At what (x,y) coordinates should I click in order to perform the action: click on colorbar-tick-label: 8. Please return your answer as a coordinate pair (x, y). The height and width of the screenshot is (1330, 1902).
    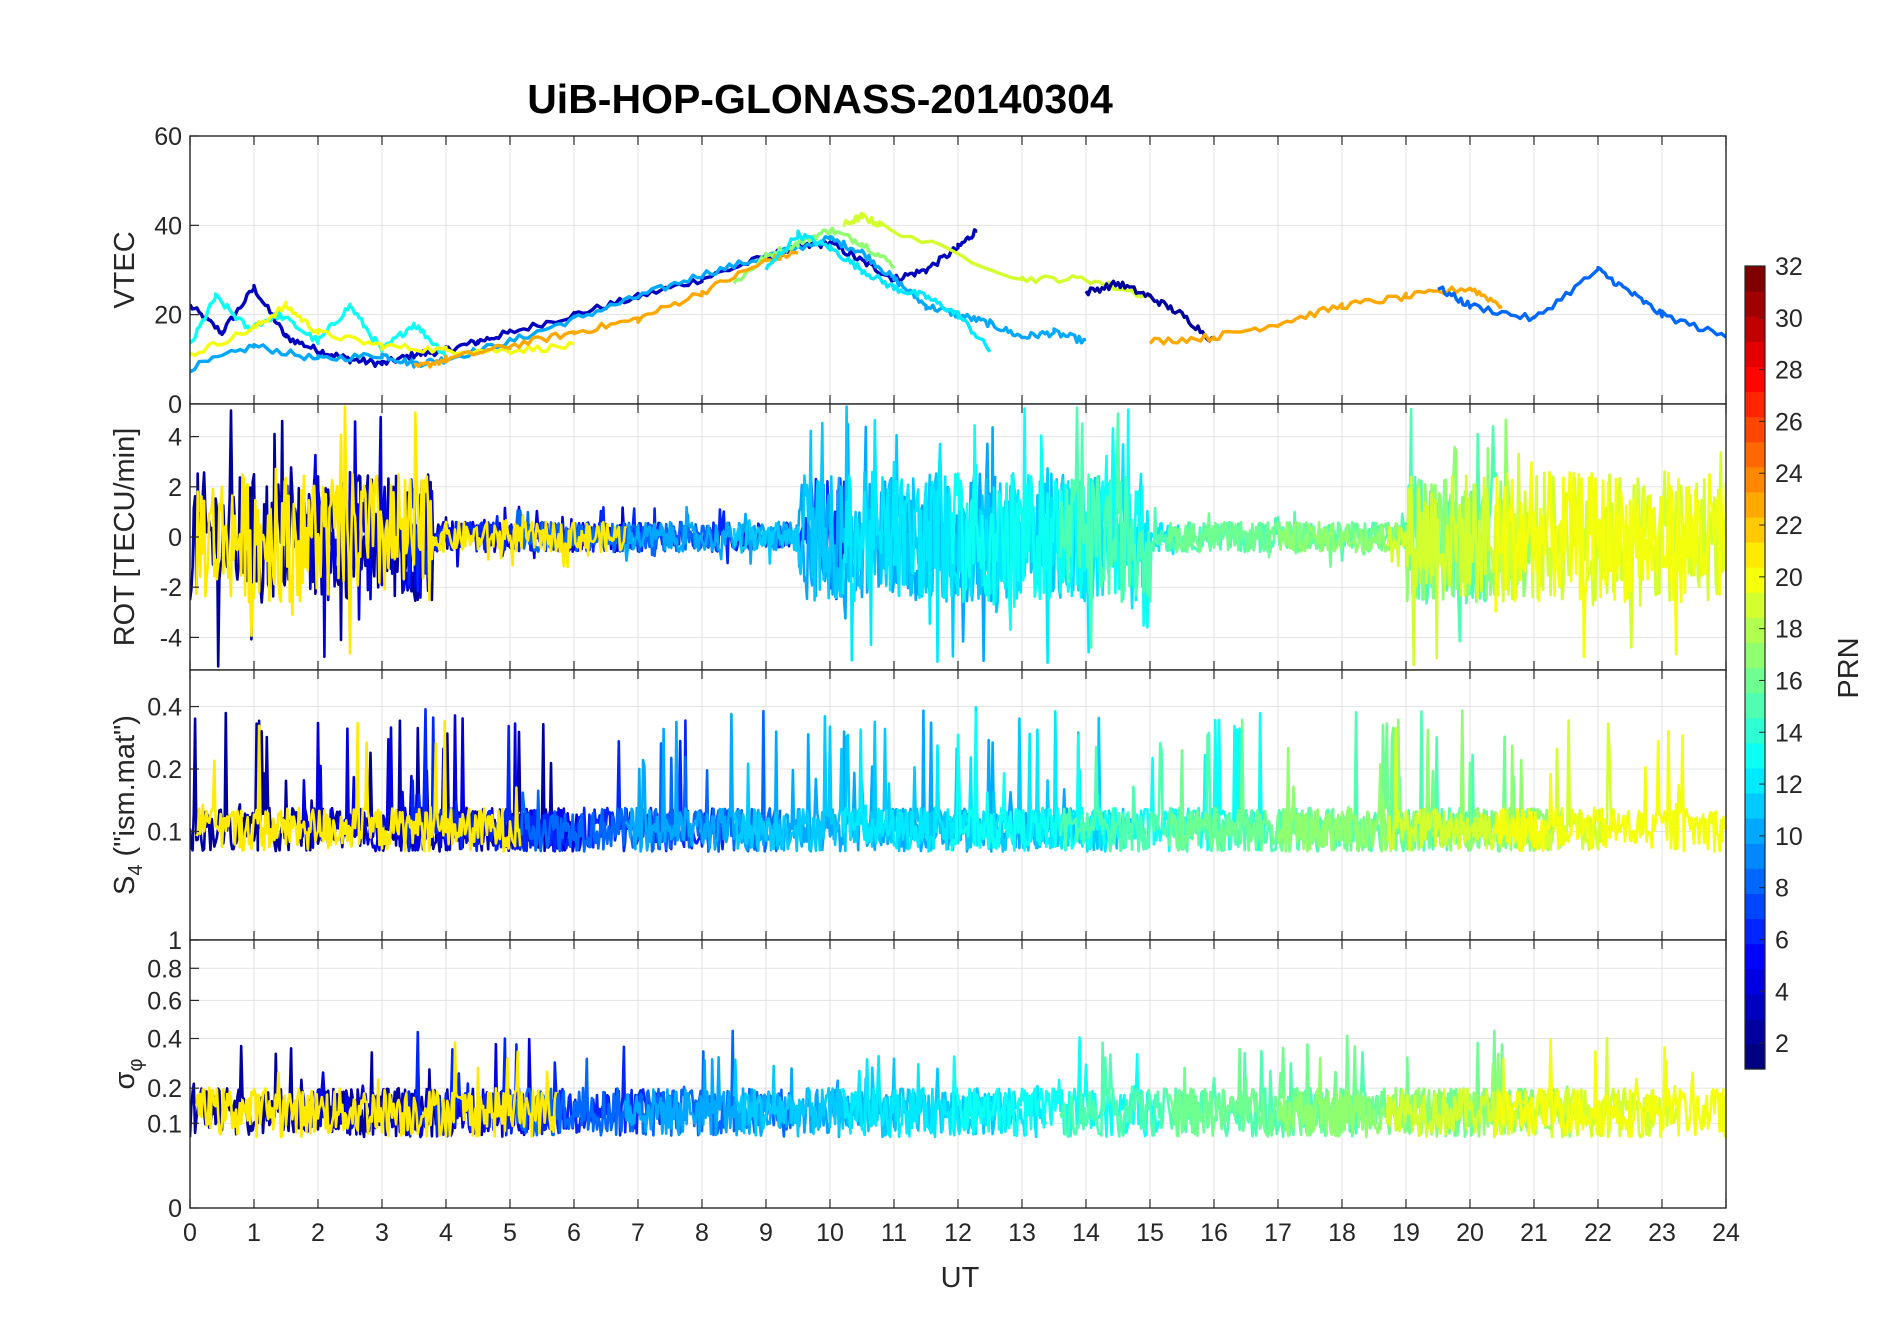
    Looking at the image, I should click on (1782, 889).